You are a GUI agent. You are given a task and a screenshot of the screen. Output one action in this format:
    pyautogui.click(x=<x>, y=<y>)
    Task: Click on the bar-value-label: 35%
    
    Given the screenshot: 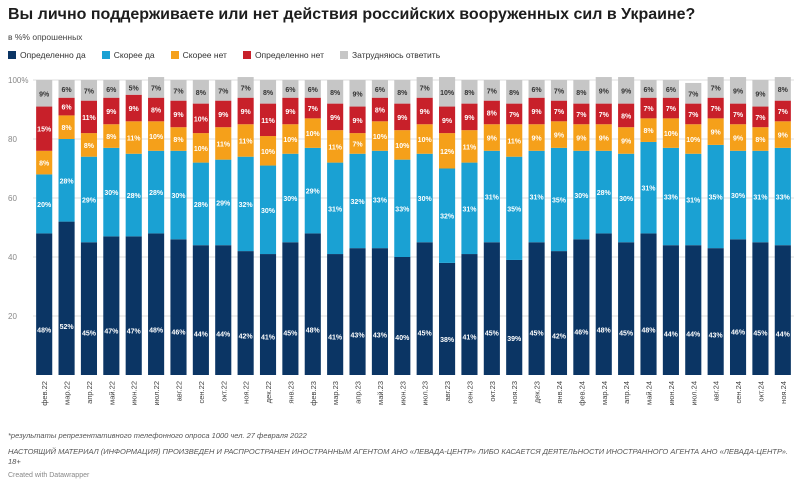 What is the action you would take?
    pyautogui.click(x=559, y=200)
    